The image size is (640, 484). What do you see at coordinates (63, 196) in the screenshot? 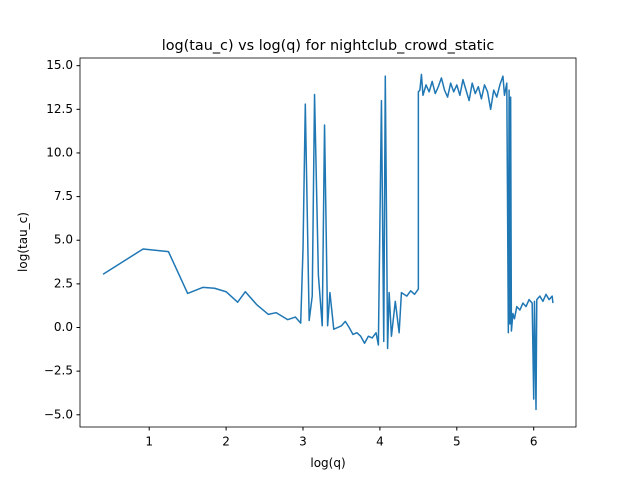
I see `y-tick-label: 7.5` at bounding box center [63, 196].